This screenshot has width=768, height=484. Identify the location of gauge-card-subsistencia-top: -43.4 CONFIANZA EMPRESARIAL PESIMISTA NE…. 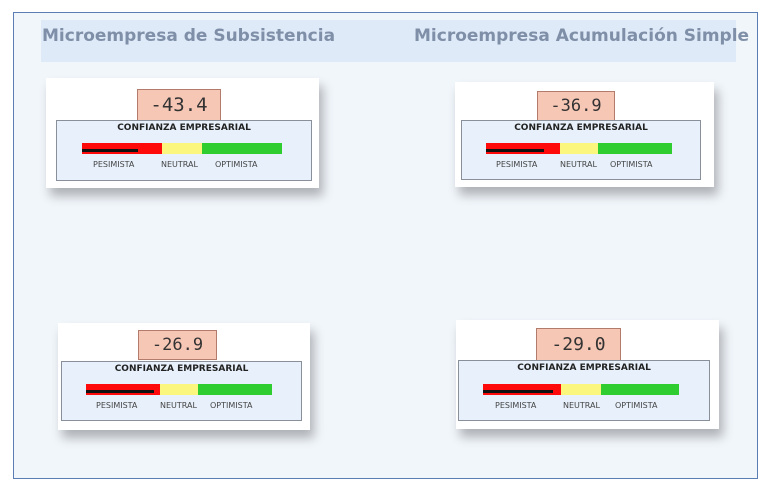
(182, 133).